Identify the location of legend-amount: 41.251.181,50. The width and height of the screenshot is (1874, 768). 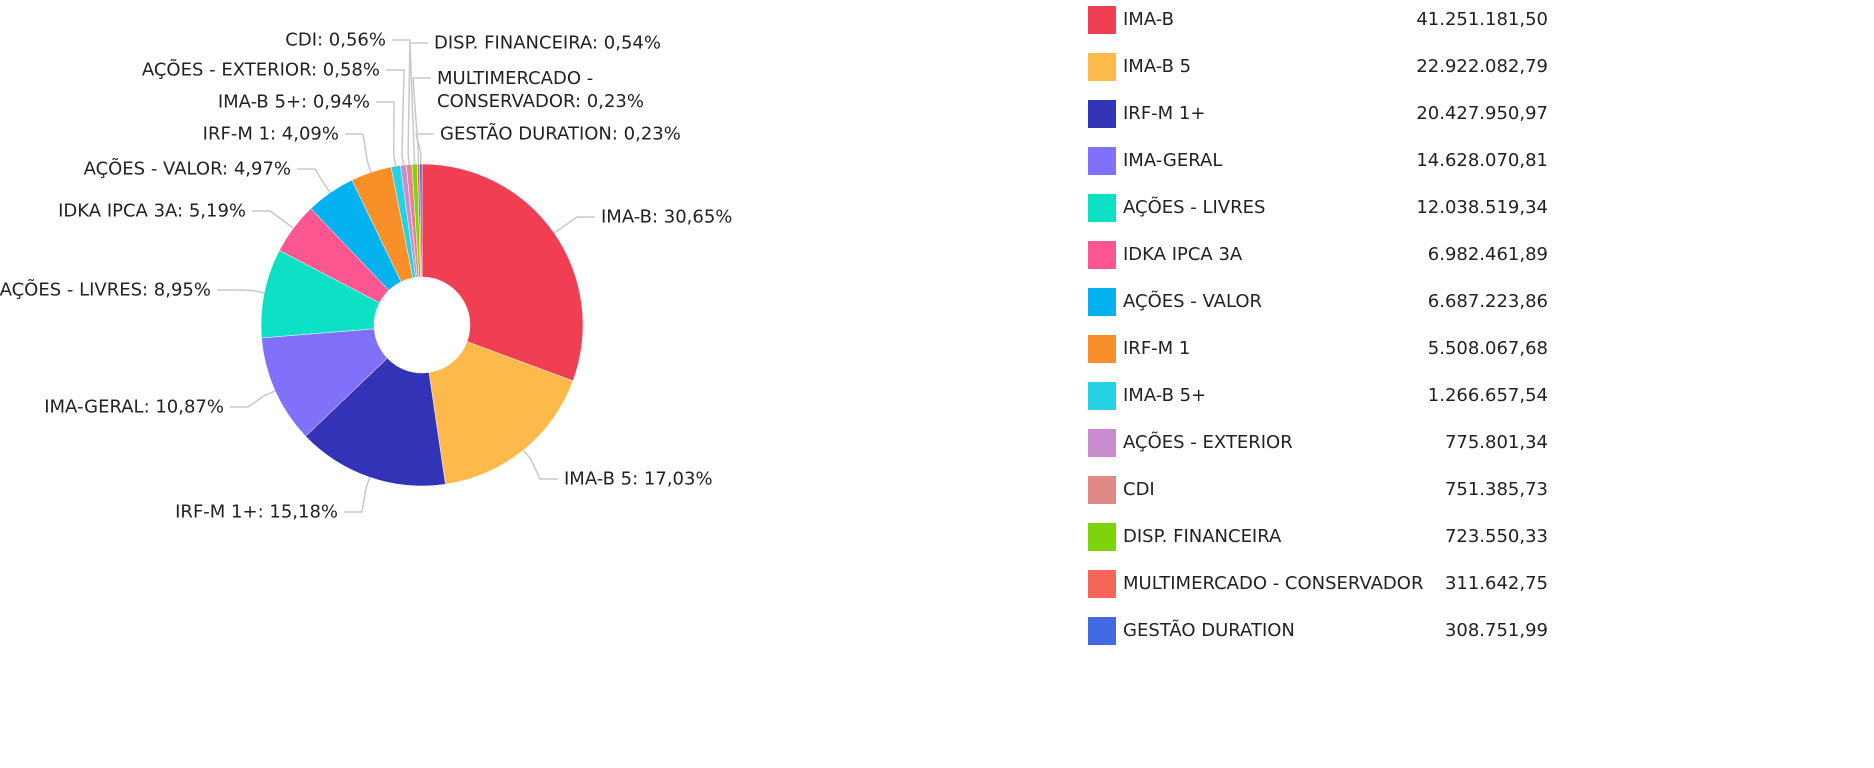
(1482, 19).